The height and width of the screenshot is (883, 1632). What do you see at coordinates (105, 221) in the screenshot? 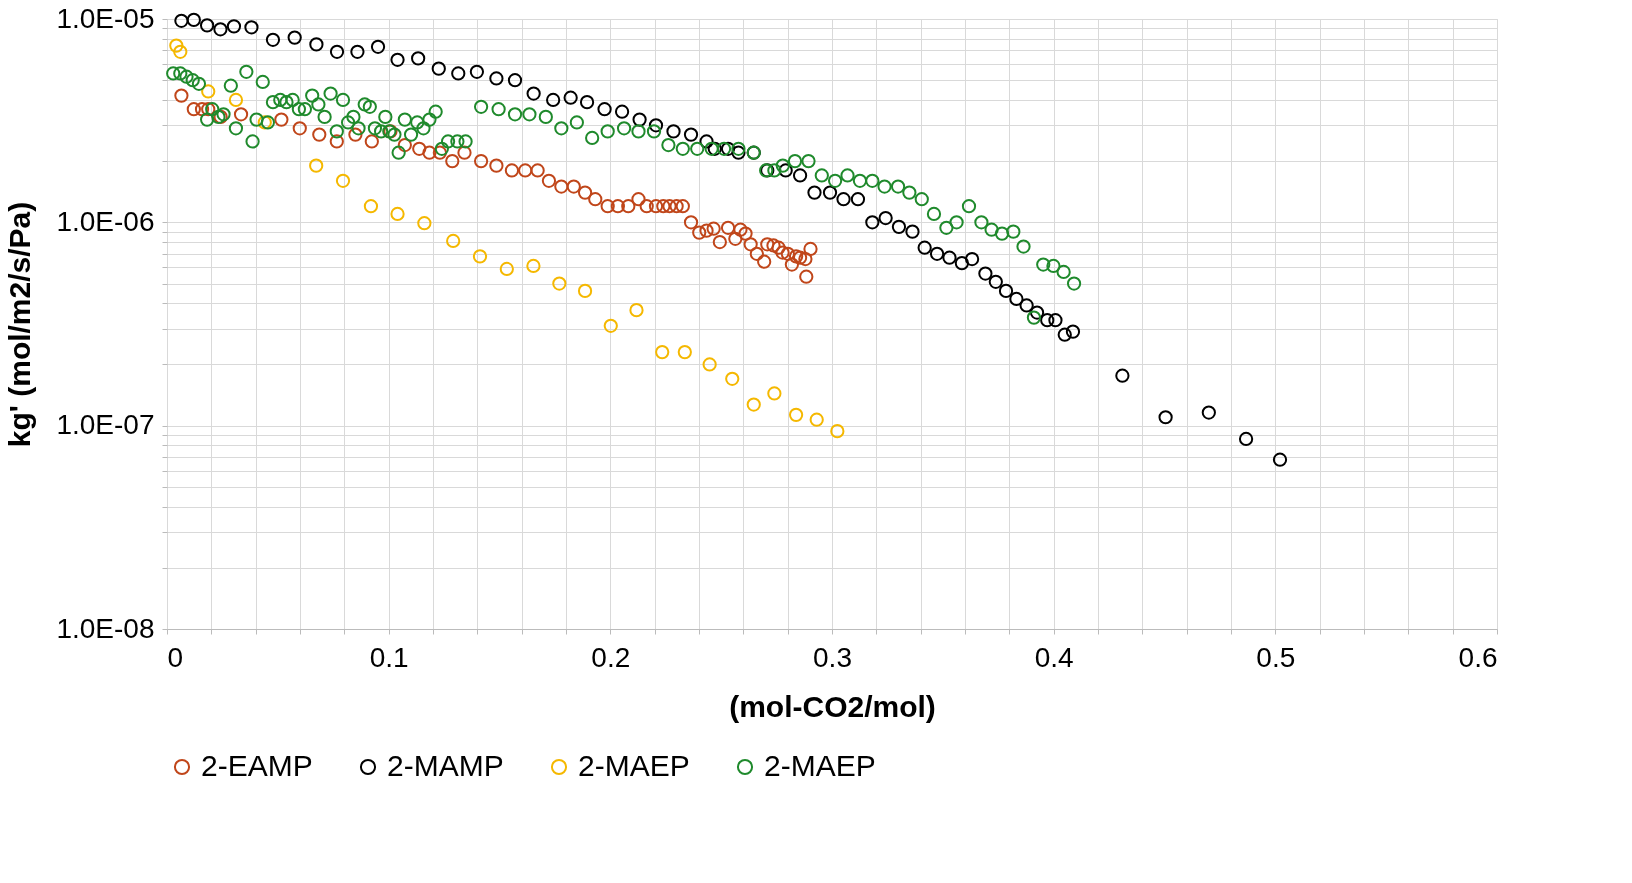
I see `y-tick-label: 1.0E-06` at bounding box center [105, 221].